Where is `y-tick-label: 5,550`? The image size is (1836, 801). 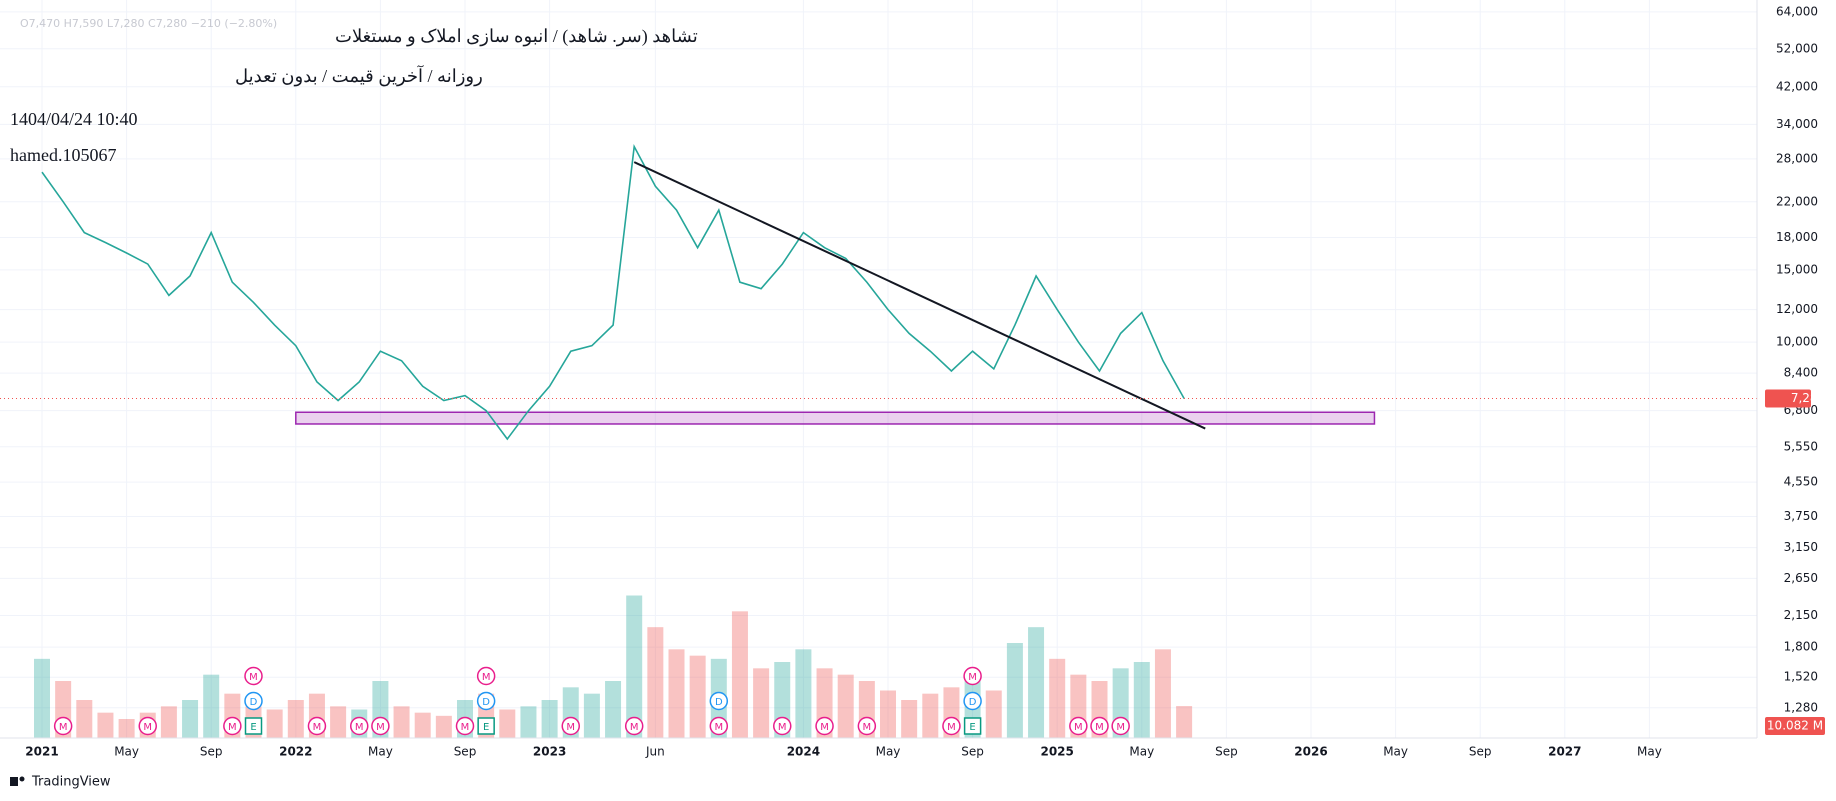
y-tick-label: 5,550 is located at coordinates (1801, 446).